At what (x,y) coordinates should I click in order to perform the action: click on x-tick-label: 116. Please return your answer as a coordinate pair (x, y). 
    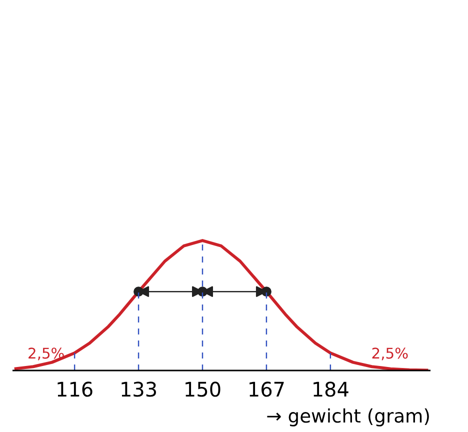
    Looking at the image, I should click on (74, 390).